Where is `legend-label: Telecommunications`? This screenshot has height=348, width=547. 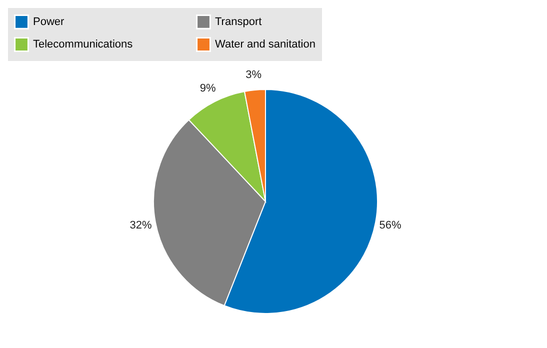
legend-label: Telecommunications is located at coordinates (83, 44).